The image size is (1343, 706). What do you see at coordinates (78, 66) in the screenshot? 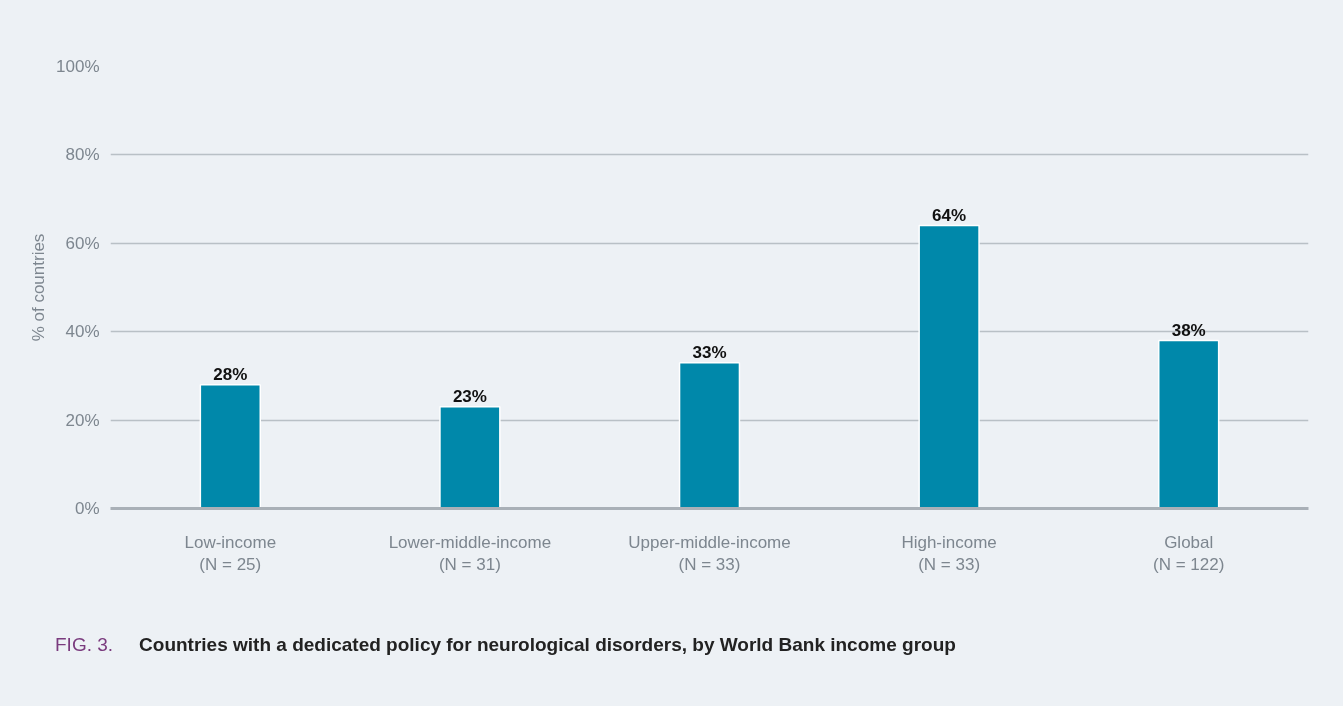
I see `y-tick-label: 100%` at bounding box center [78, 66].